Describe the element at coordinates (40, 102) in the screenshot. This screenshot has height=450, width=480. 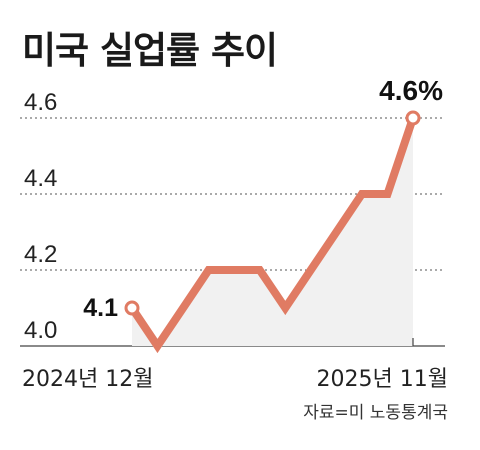
I see `y-tick-label: 4.6` at that location.